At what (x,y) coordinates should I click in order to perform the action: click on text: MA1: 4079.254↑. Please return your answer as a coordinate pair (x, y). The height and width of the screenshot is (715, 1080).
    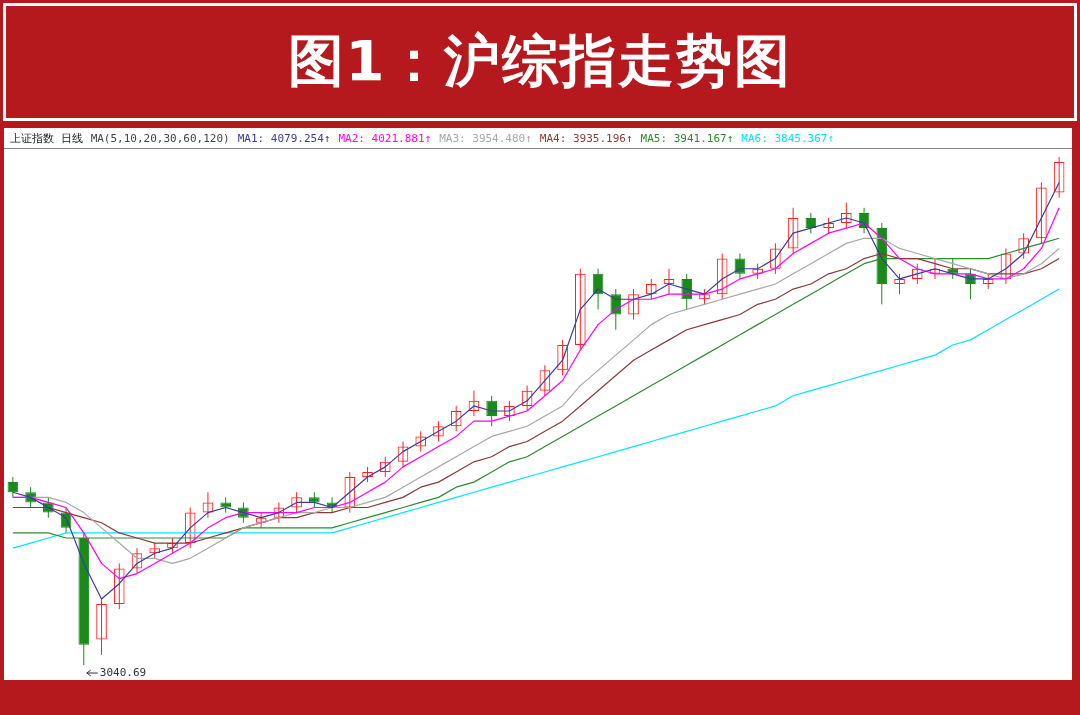
    Looking at the image, I should click on (284, 138).